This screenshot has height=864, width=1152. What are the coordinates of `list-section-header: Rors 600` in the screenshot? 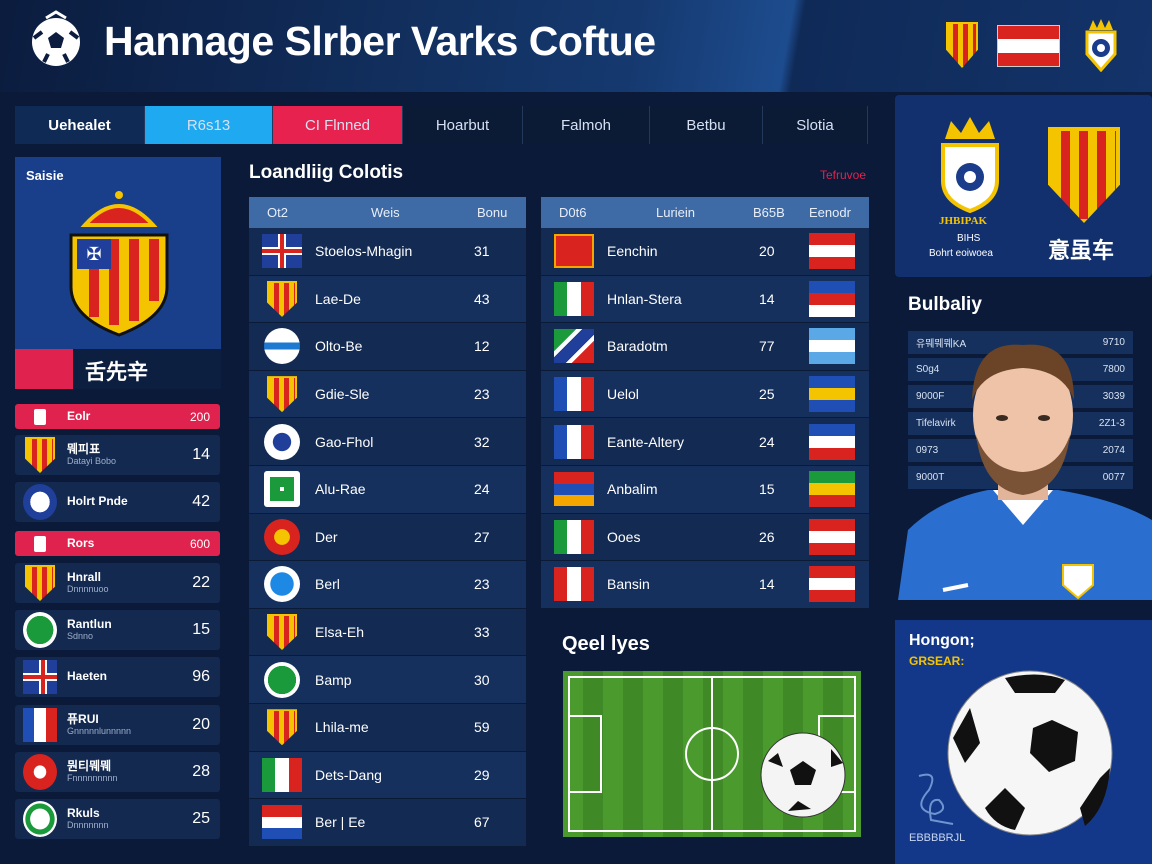 It's located at (117, 543).